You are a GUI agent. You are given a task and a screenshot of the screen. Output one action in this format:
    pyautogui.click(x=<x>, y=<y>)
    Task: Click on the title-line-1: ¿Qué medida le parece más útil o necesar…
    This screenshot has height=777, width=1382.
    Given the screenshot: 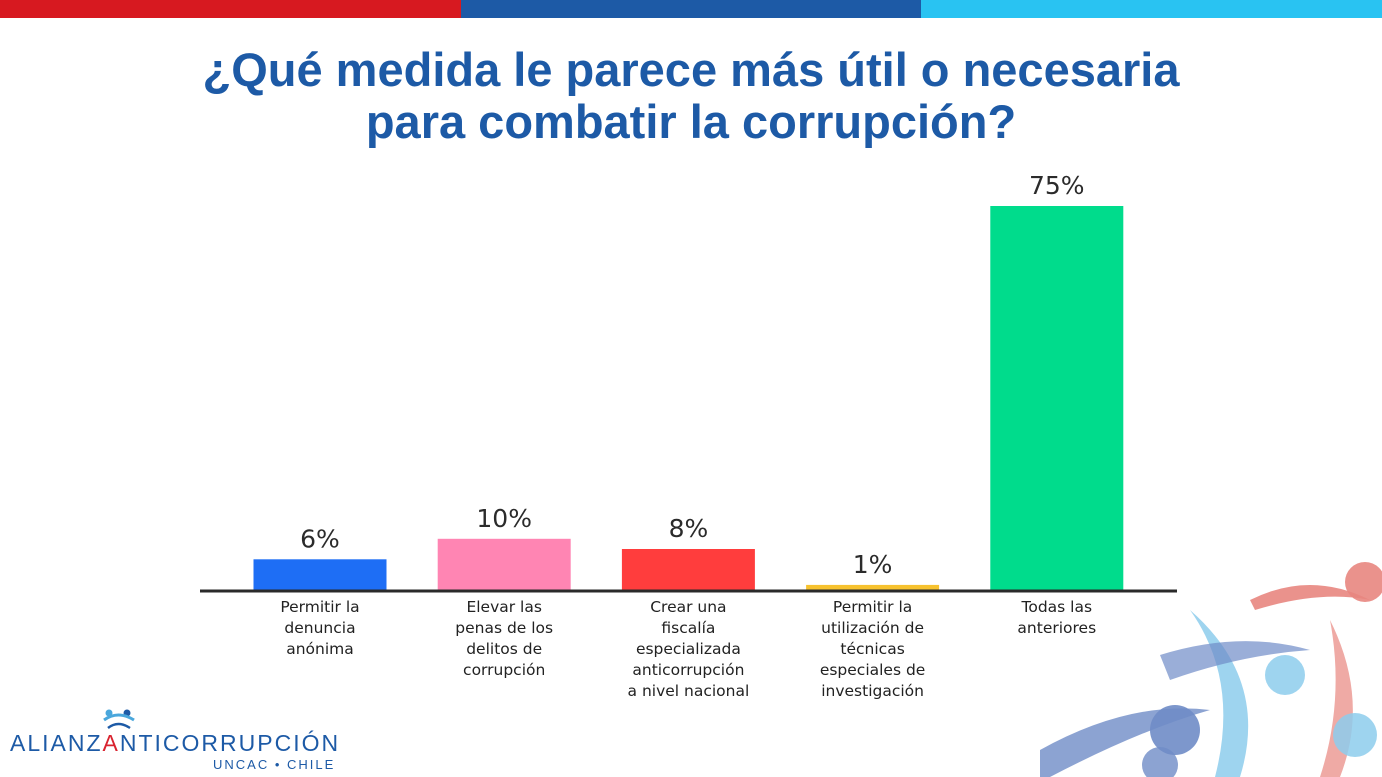 What is the action you would take?
    pyautogui.click(x=691, y=69)
    